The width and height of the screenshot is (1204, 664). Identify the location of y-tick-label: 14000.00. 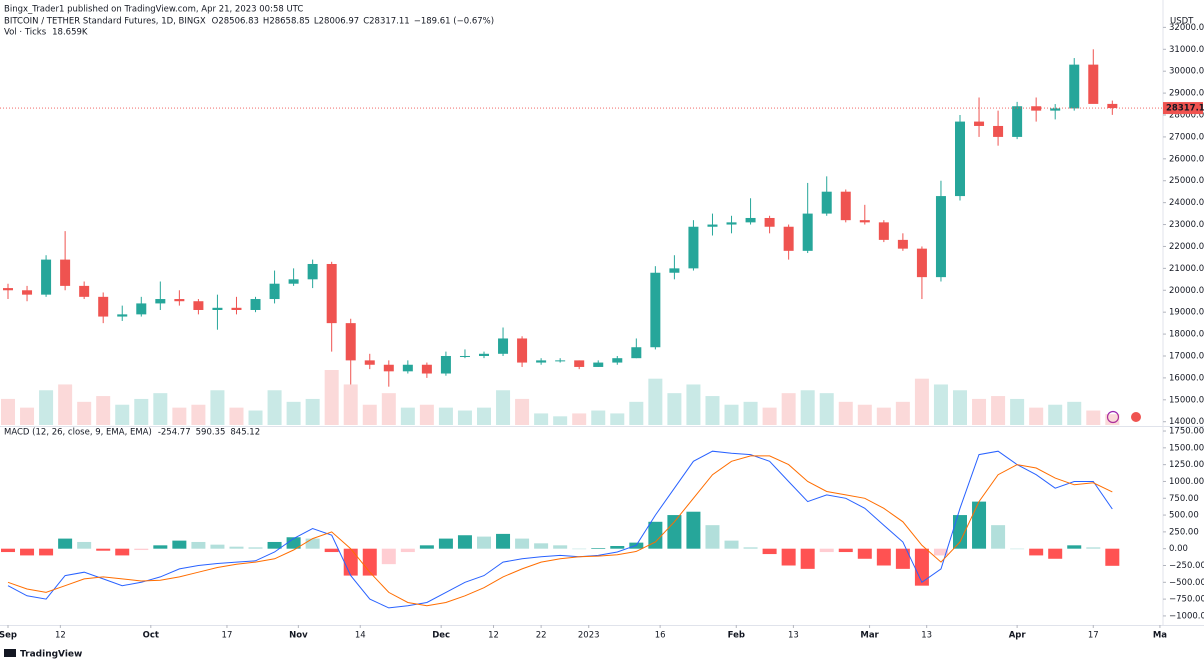
(1186, 422).